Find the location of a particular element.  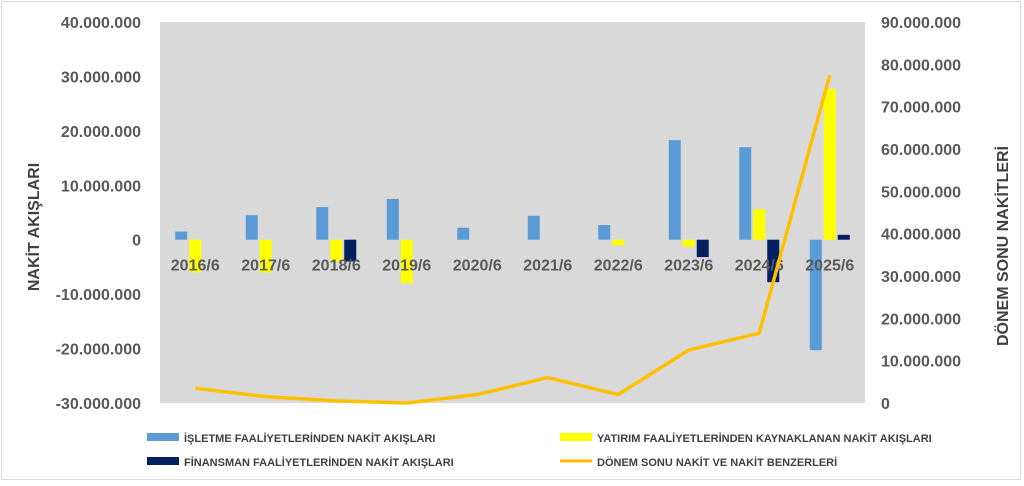

category-label: 2016/6 is located at coordinates (195, 266).